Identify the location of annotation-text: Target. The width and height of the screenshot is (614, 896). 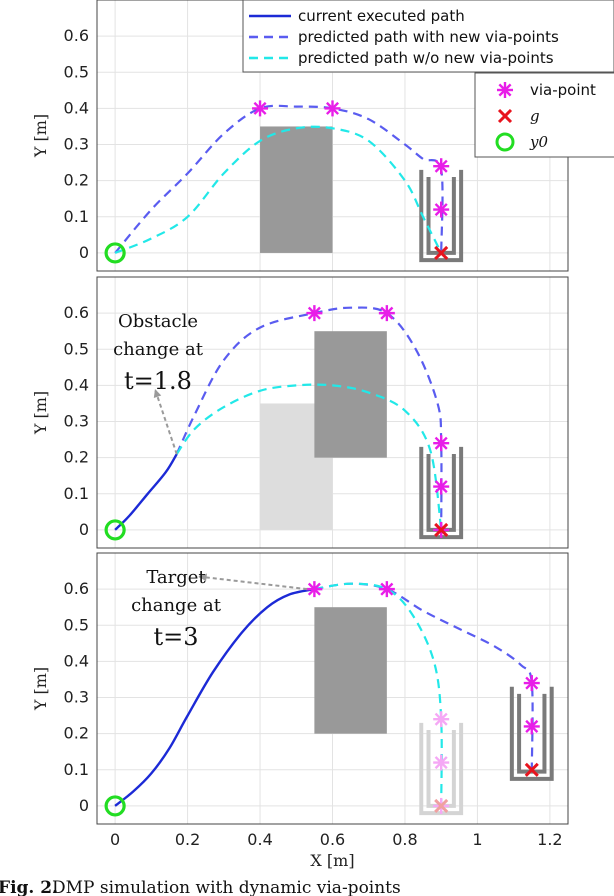
(176, 577).